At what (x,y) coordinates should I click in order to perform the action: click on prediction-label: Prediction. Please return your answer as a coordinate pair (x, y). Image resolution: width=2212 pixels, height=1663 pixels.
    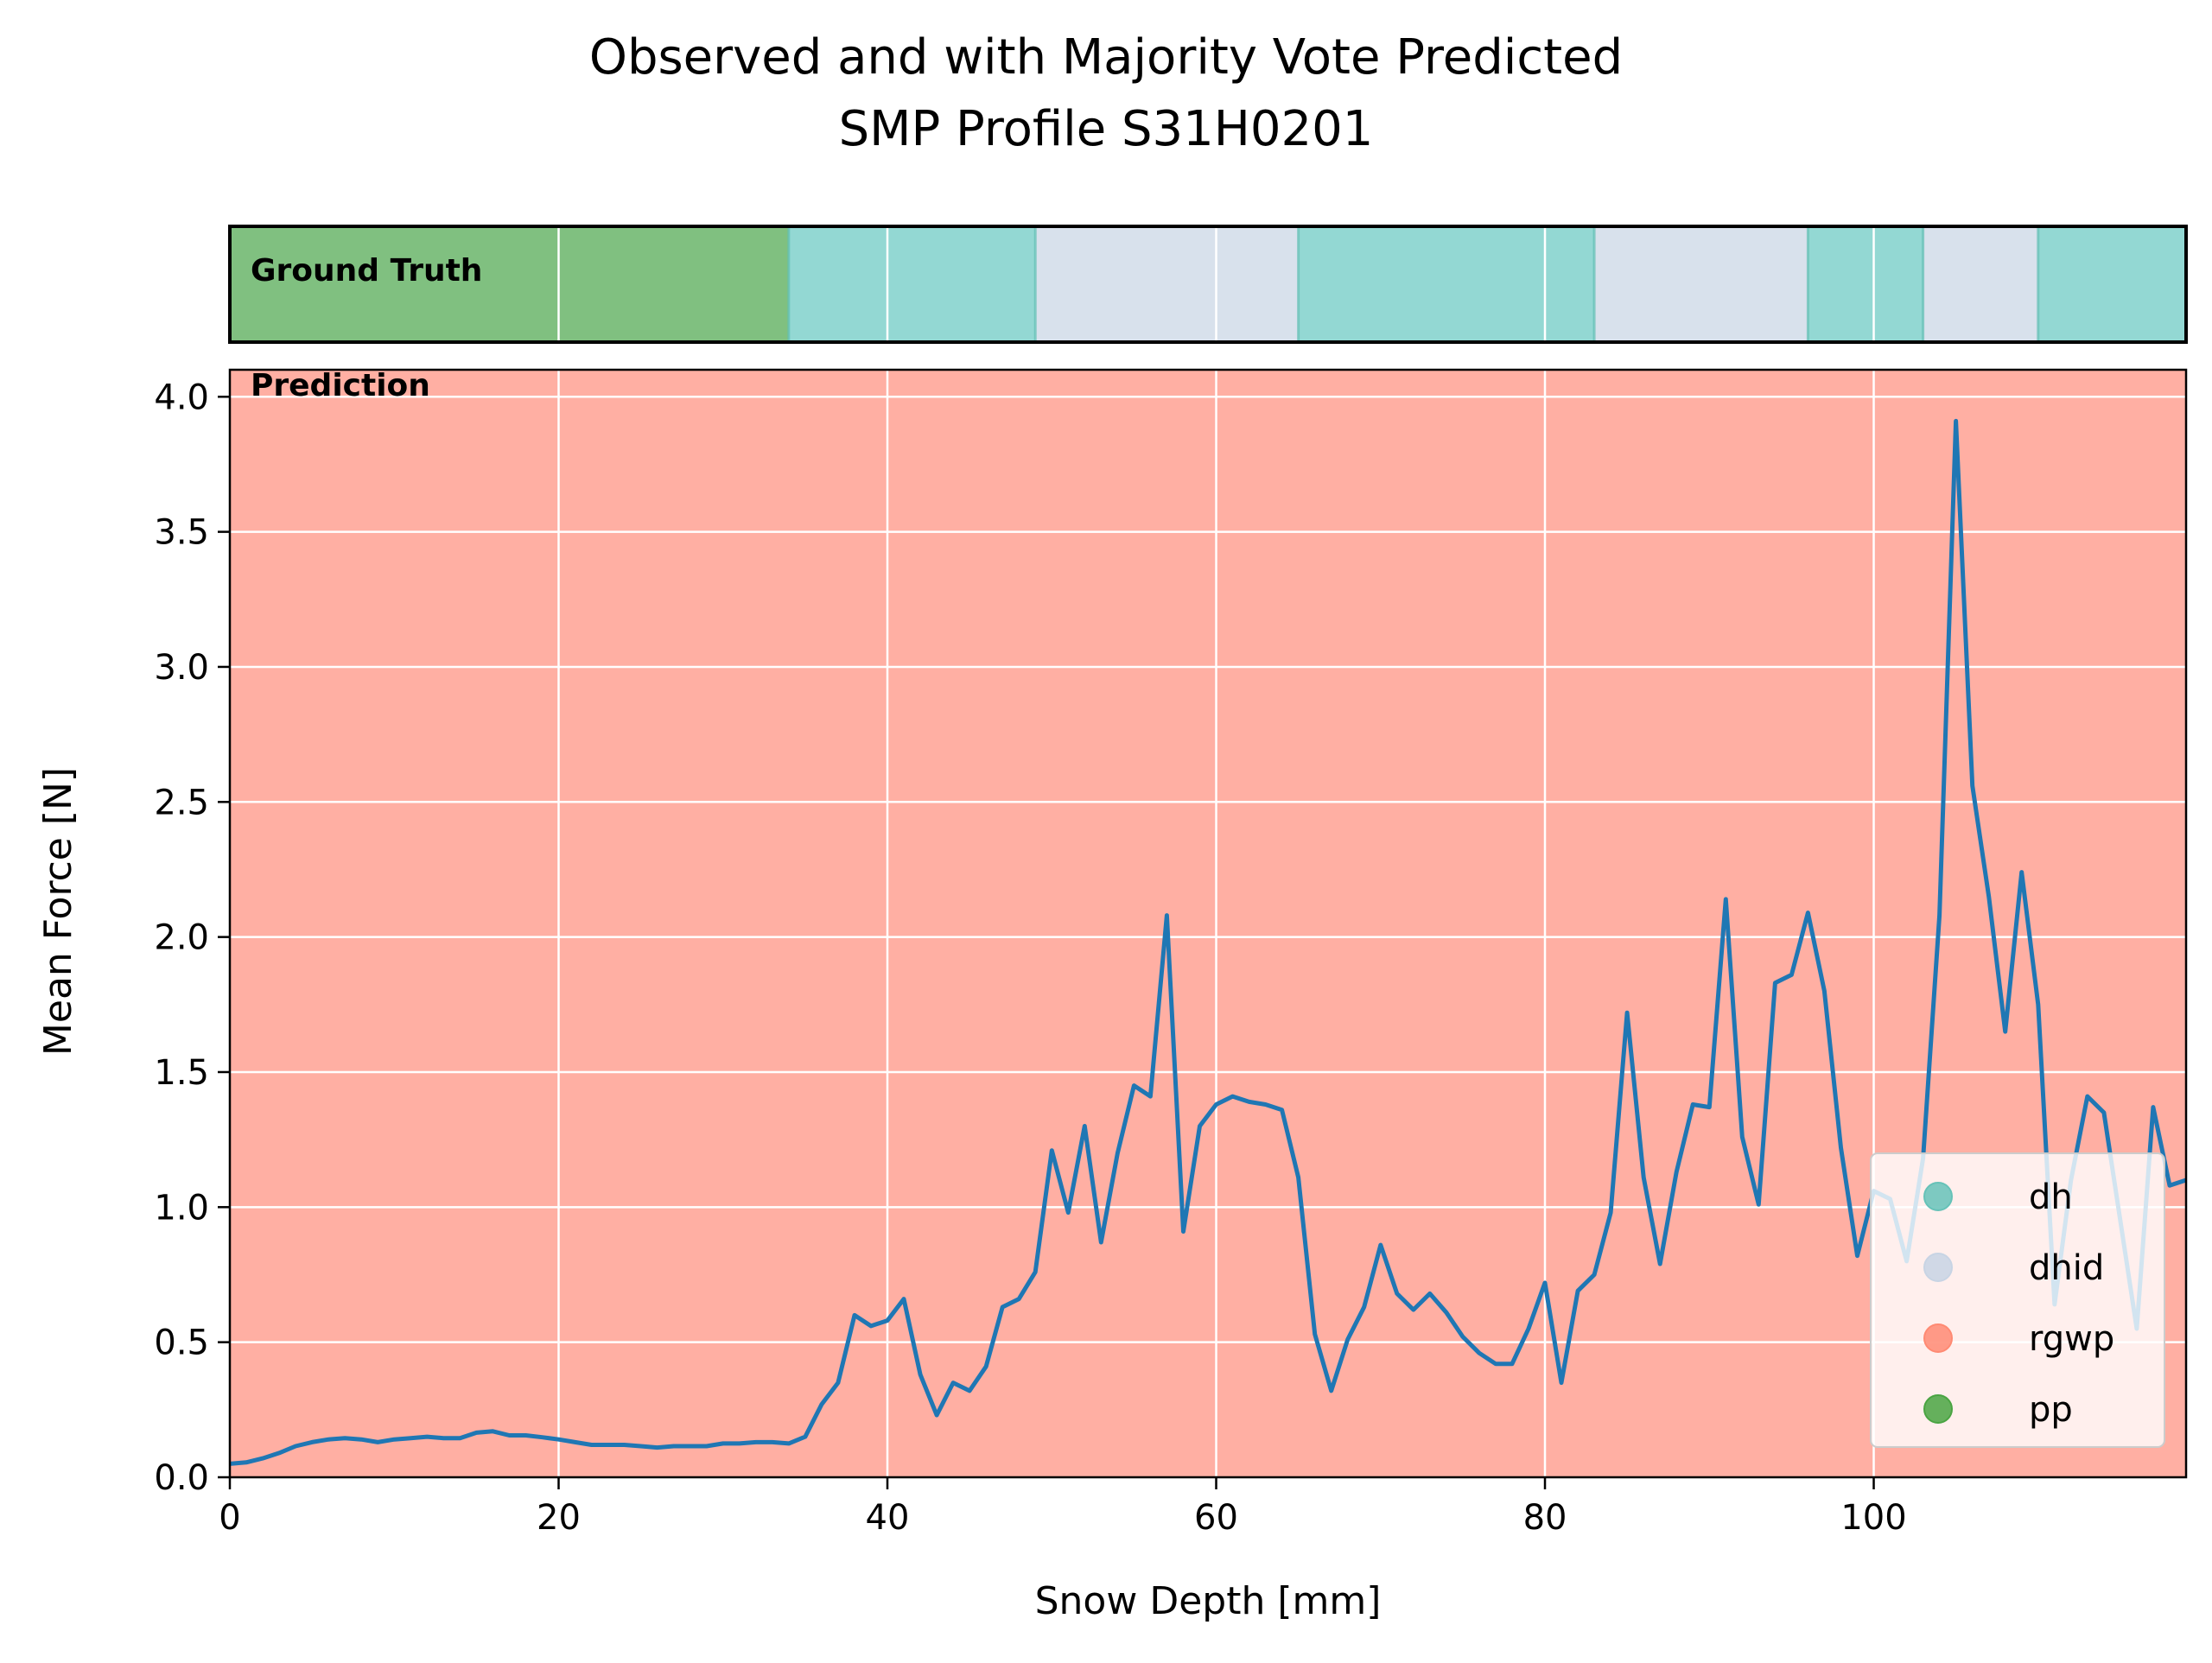
    Looking at the image, I should click on (340, 385).